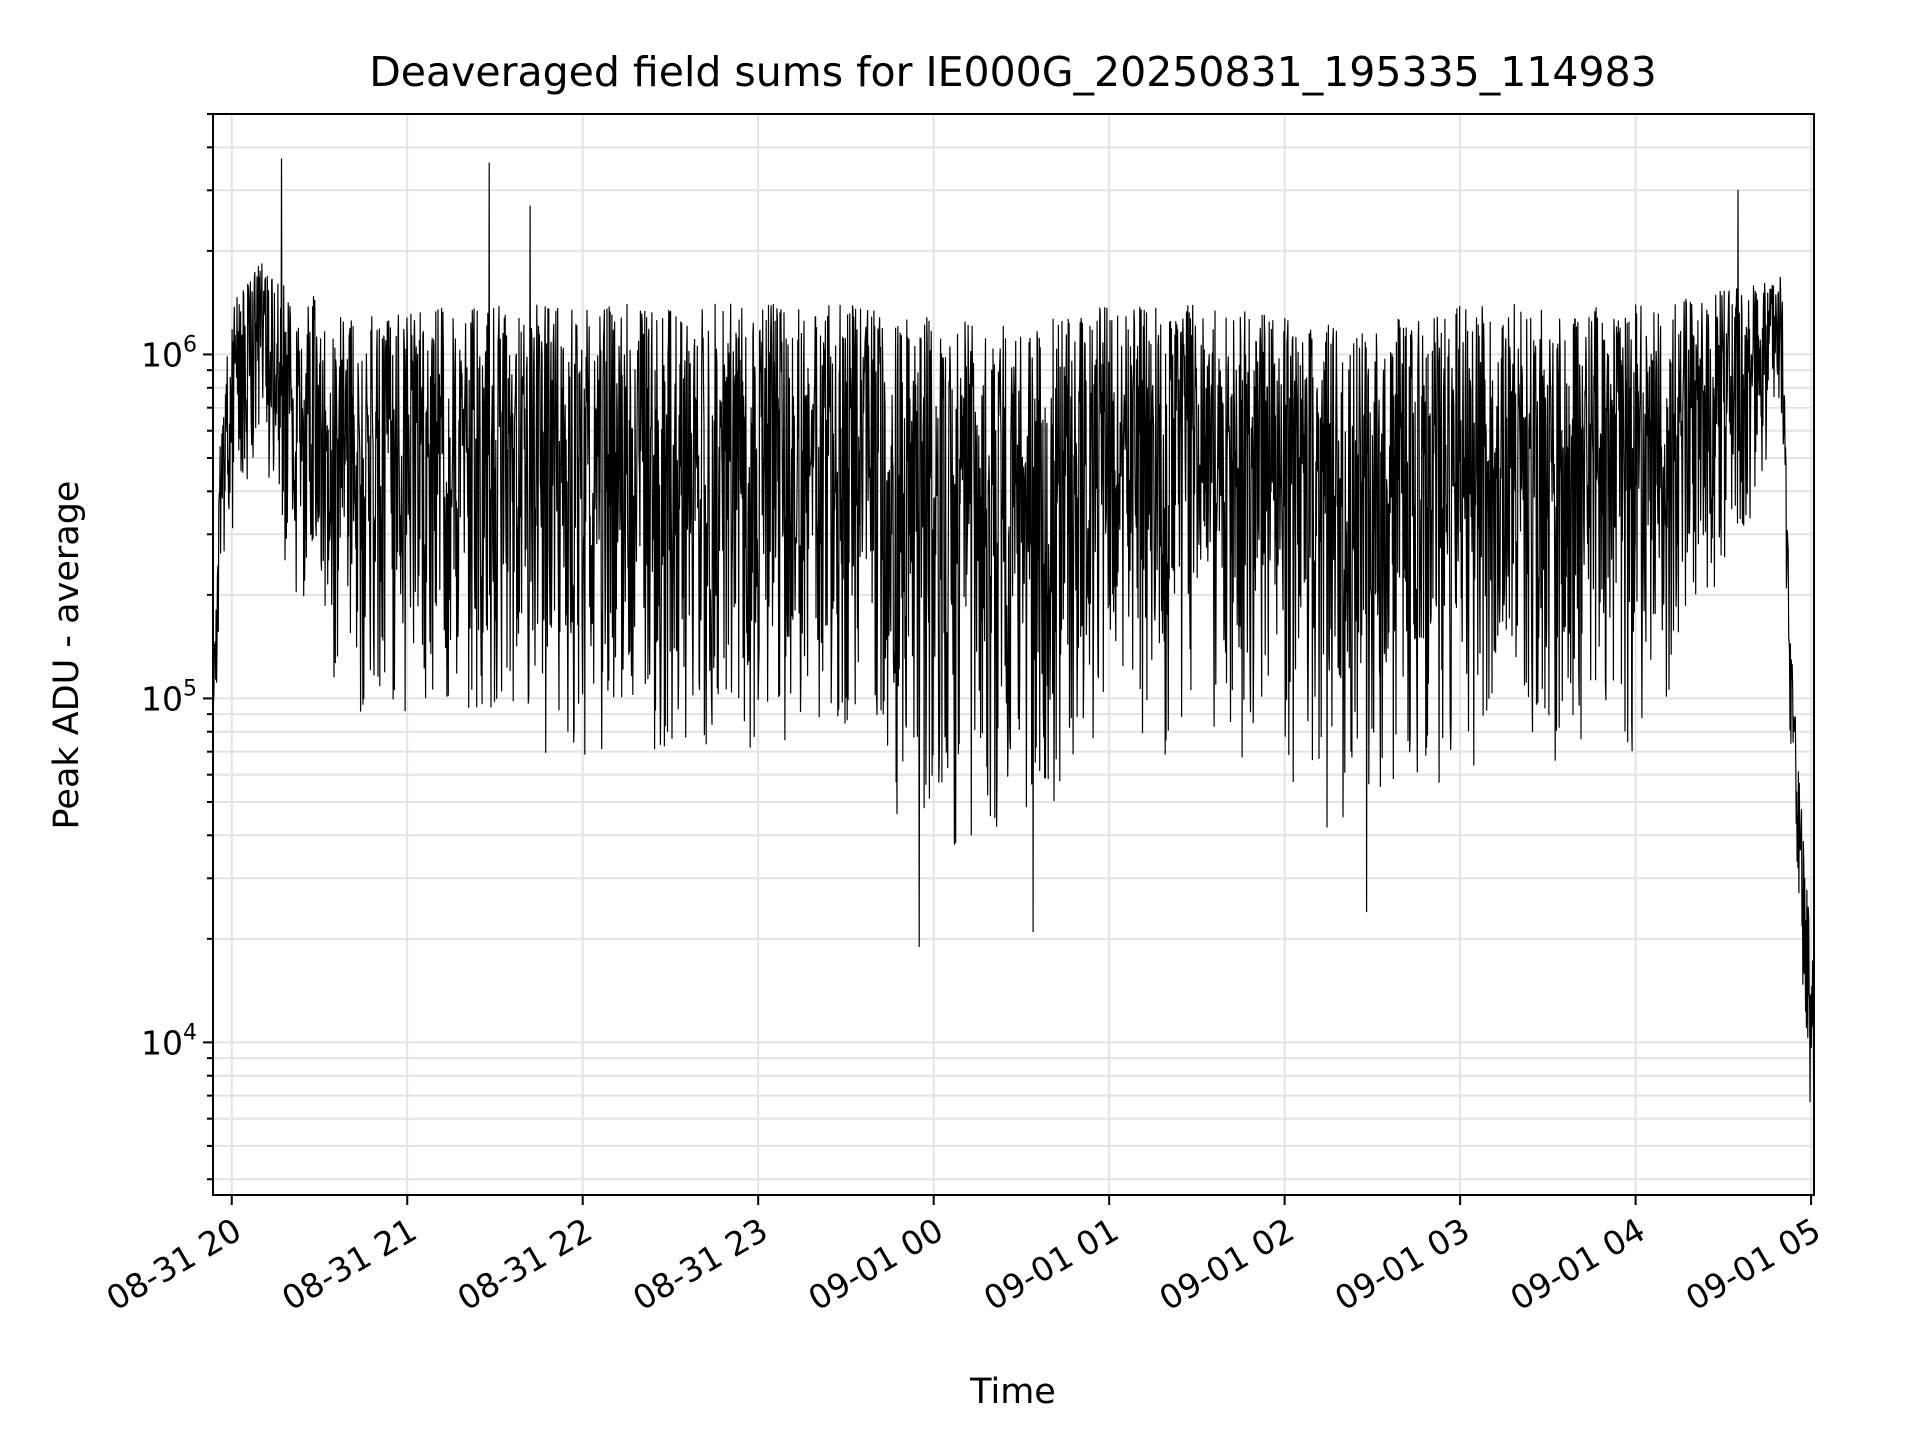 The width and height of the screenshot is (1920, 1440). What do you see at coordinates (700, 1264) in the screenshot?
I see `x-tick-label: 08-31 23` at bounding box center [700, 1264].